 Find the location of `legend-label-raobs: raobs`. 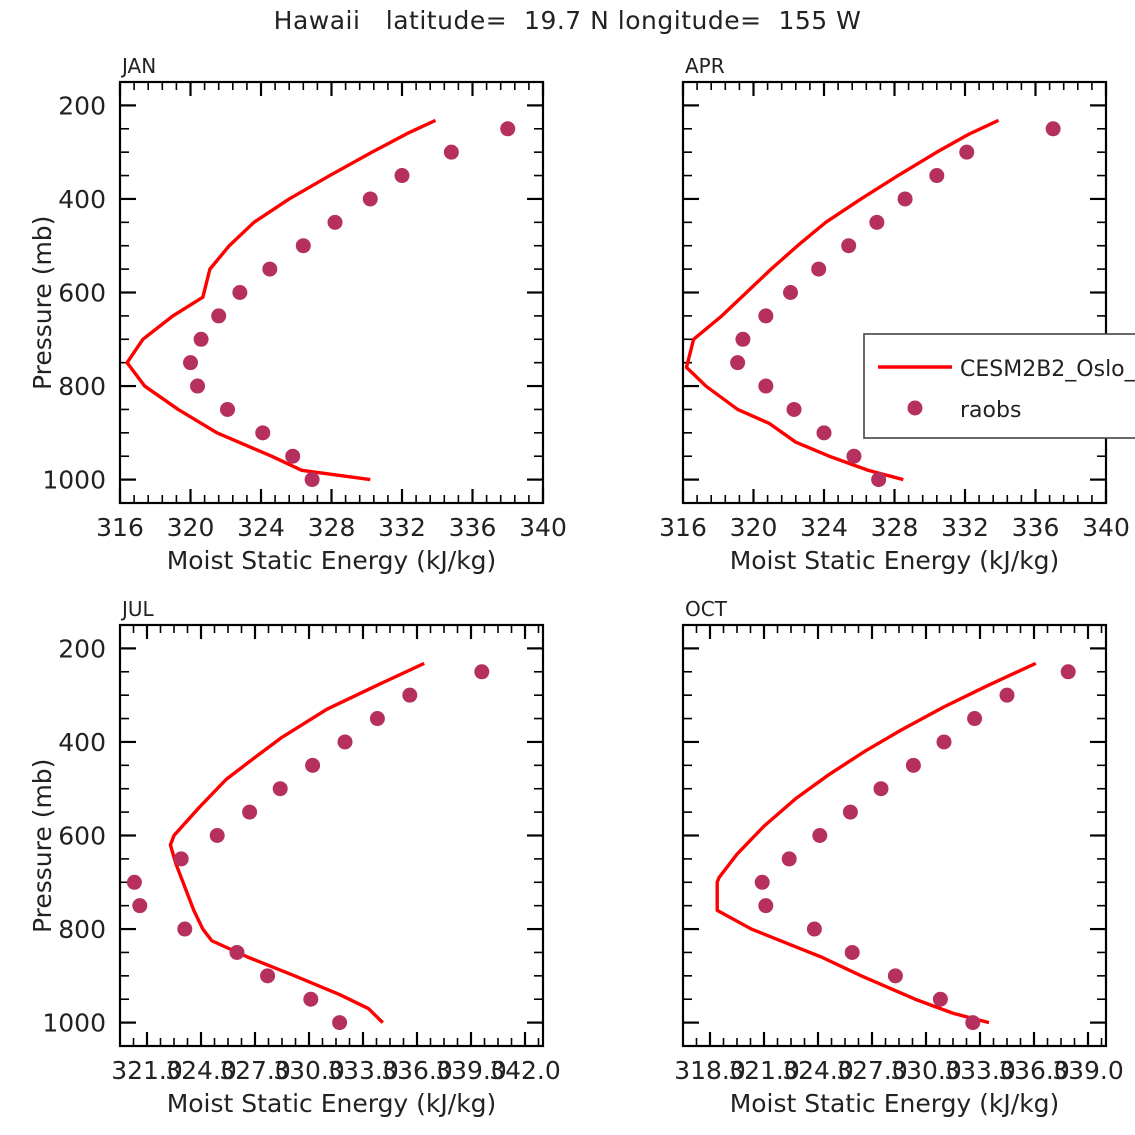

legend-label-raobs: raobs is located at coordinates (990, 410).